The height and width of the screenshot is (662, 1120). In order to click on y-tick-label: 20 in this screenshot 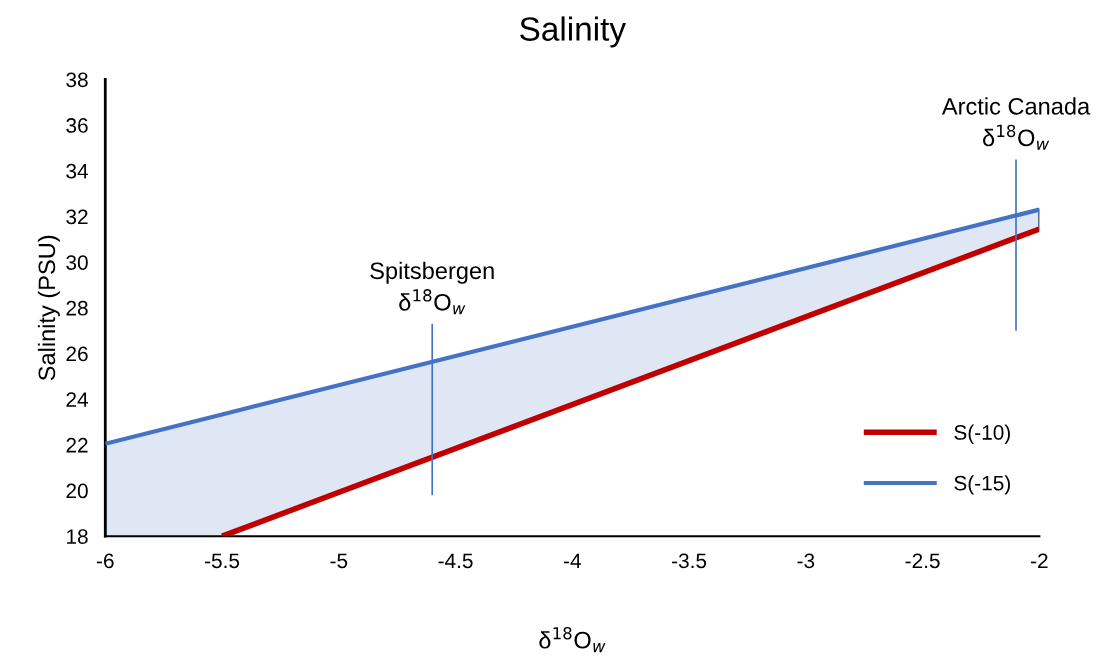, I will do `click(77, 491)`.